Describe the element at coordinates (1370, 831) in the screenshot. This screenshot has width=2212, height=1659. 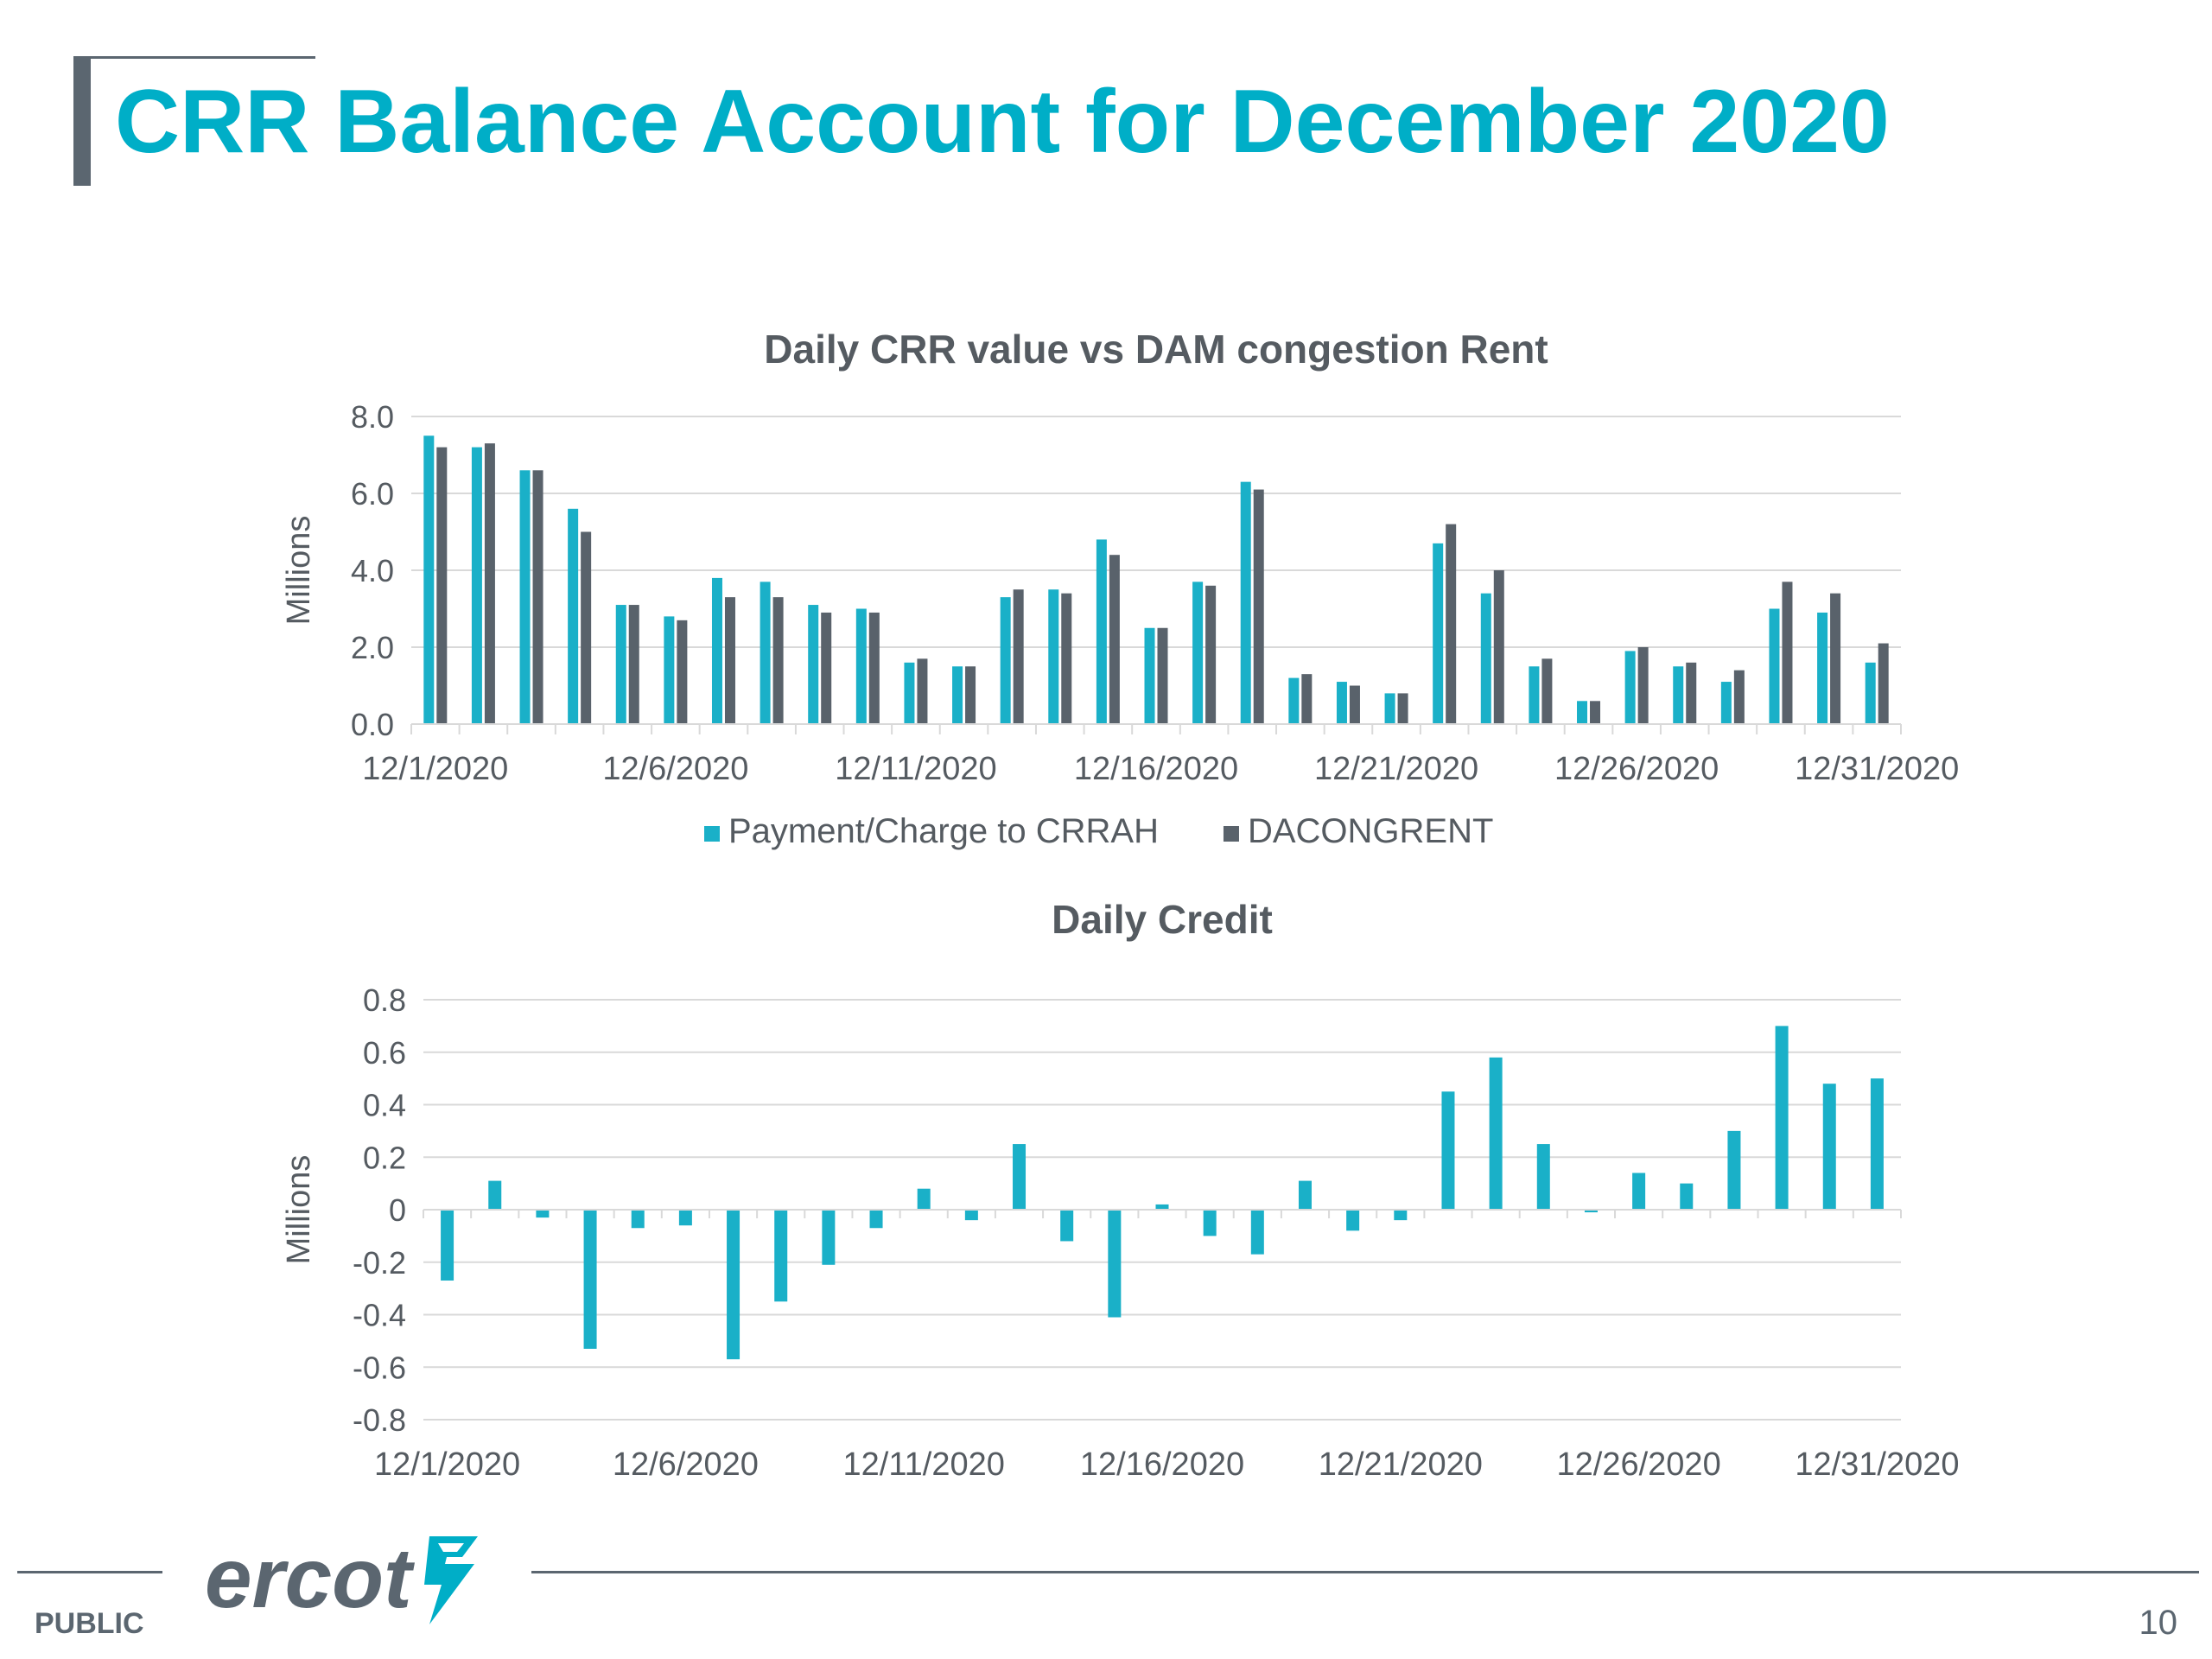
I see `legend-label: DACONGRENT` at that location.